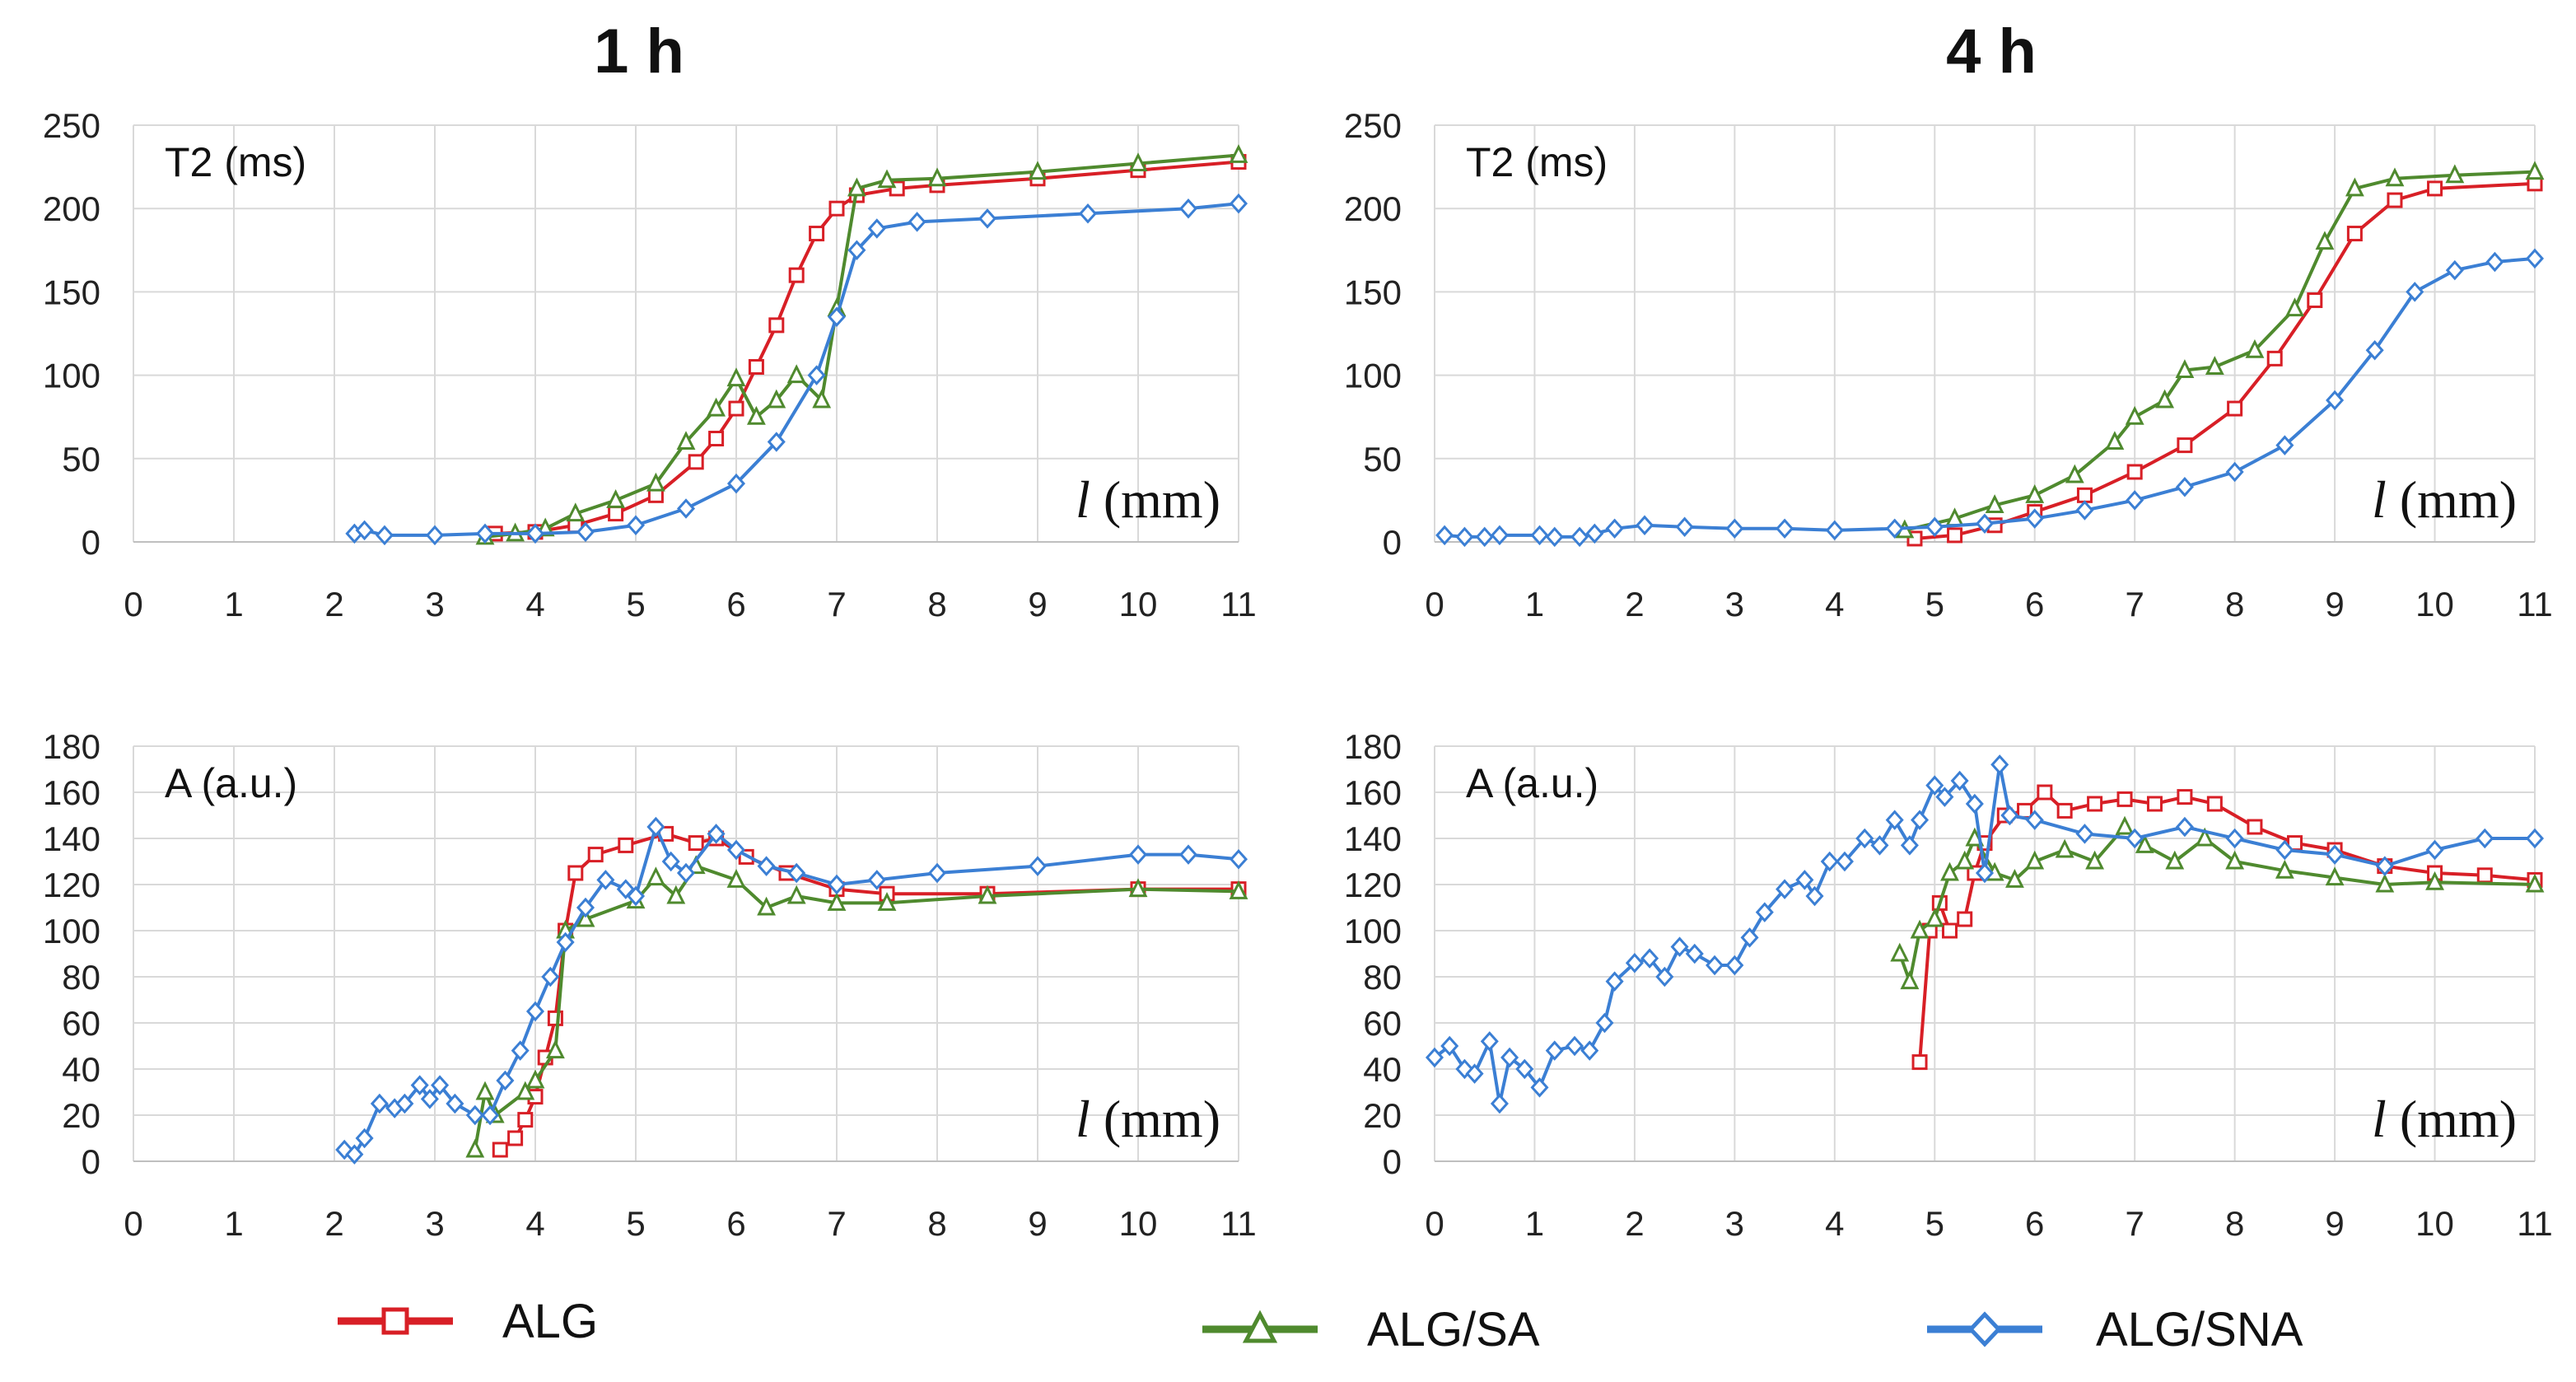 This screenshot has width=2576, height=1382. What do you see at coordinates (468, 1321) in the screenshot?
I see `legend-item-alg: ALG` at bounding box center [468, 1321].